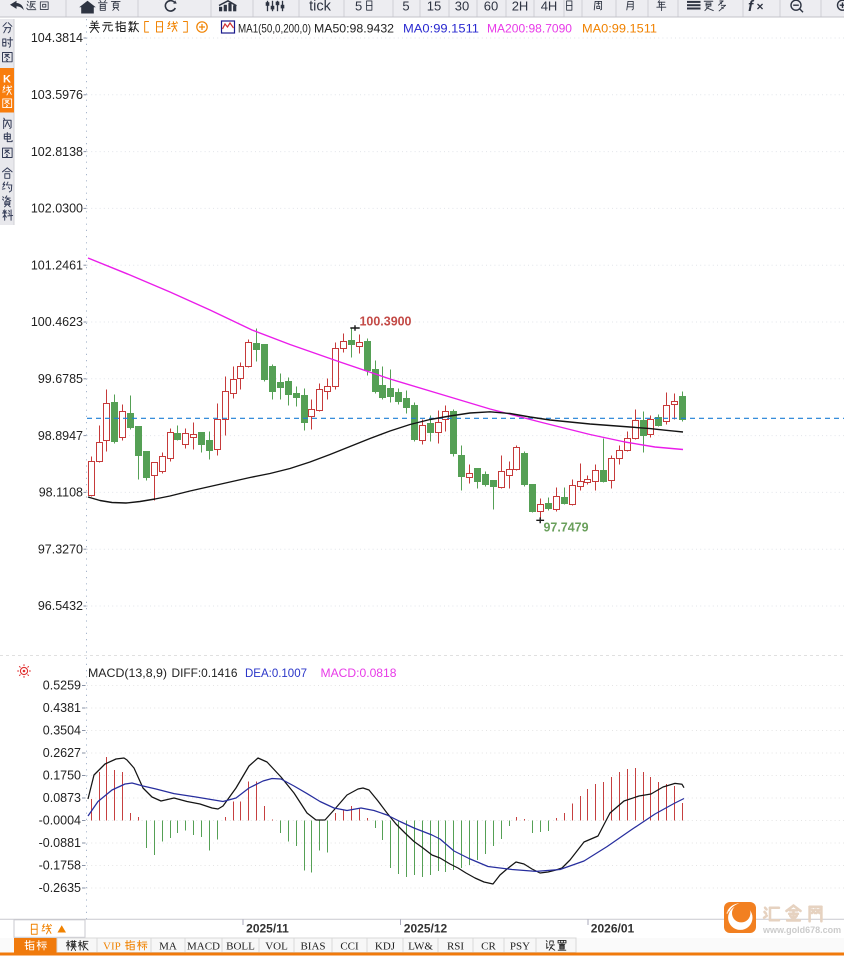 Image resolution: width=844 pixels, height=956 pixels. I want to click on svg-text: DIFF:0.1416, so click(205, 673).